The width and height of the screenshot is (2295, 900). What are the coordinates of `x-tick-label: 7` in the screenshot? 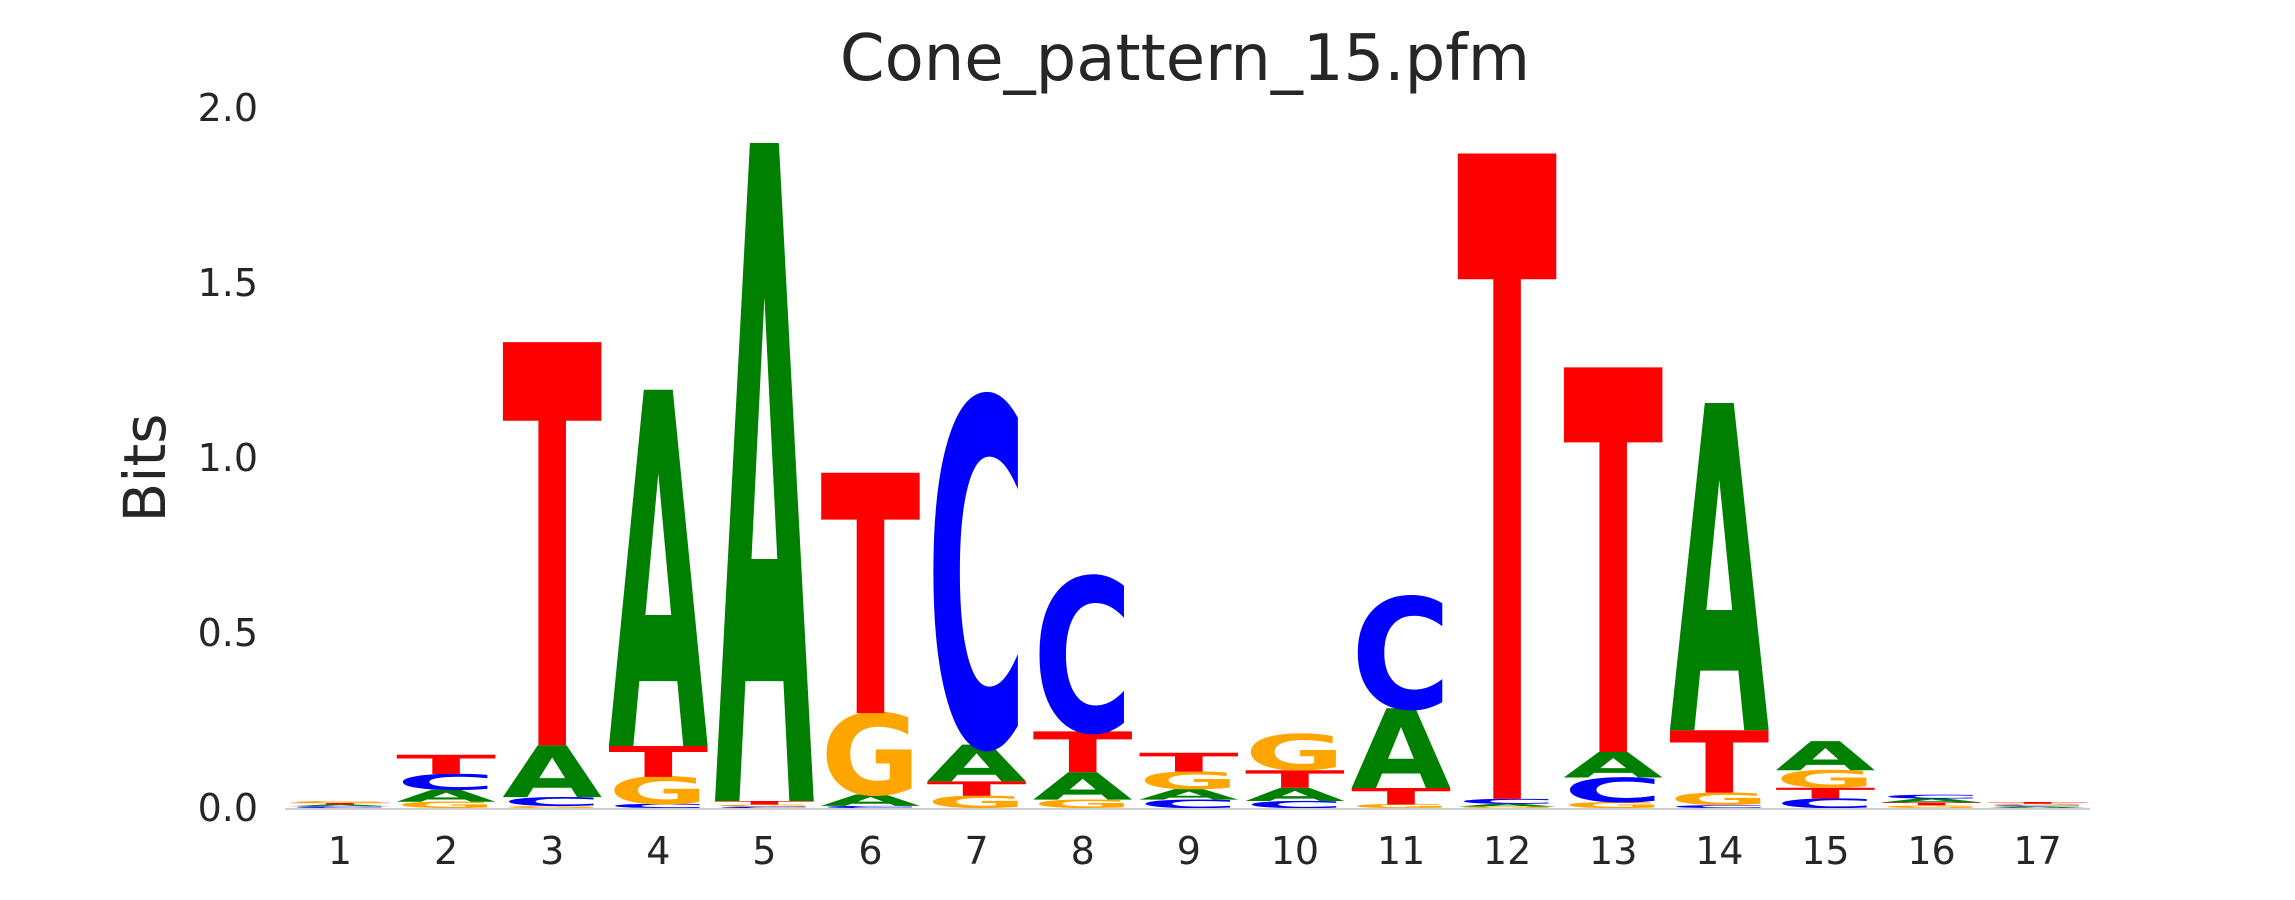 It's located at (977, 851).